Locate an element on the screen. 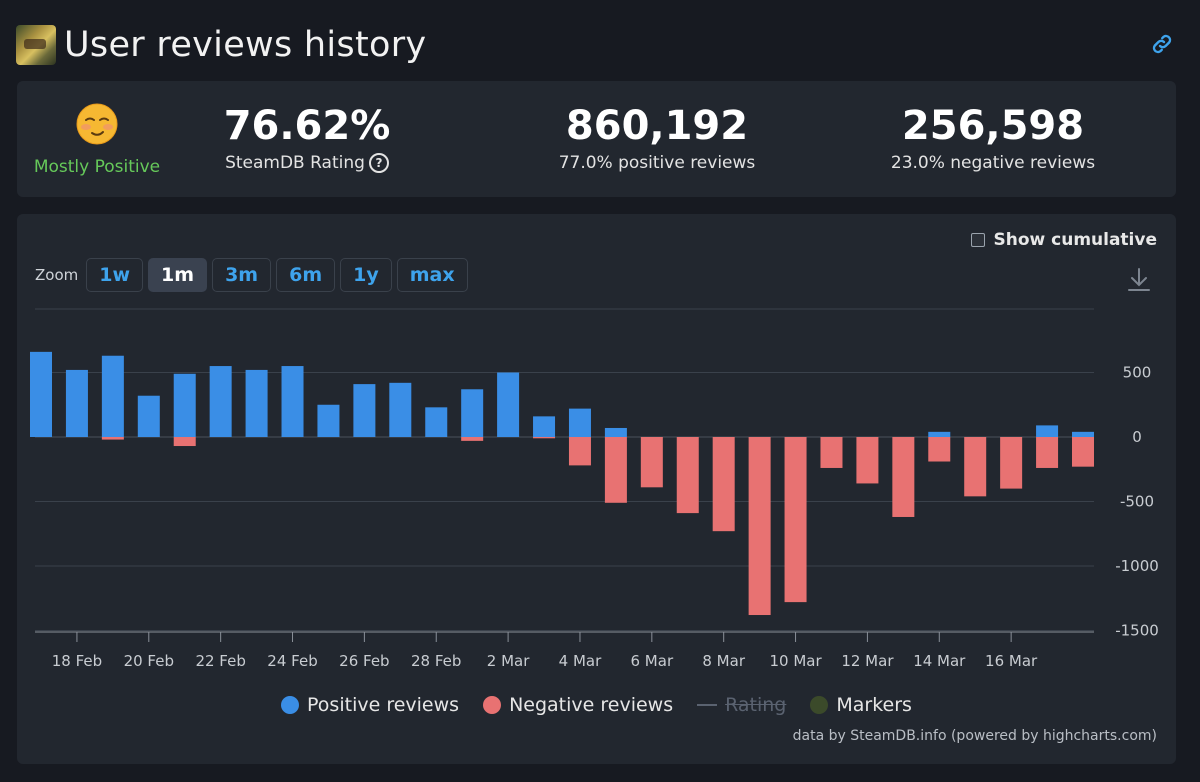 This screenshot has height=782, width=1200. x-tick-label: 10 Mar is located at coordinates (795, 661).